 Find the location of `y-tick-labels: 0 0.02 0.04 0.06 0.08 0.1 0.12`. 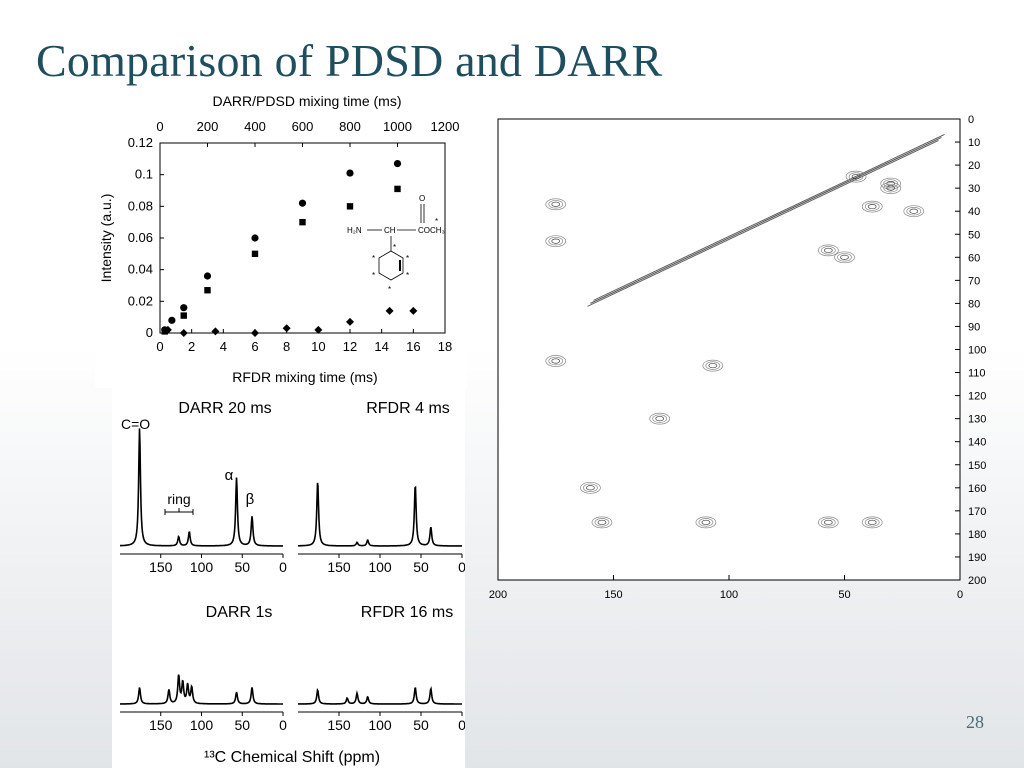

y-tick-labels: 0 0.02 0.04 0.06 0.08 0.1 0.12 is located at coordinates (146, 237).